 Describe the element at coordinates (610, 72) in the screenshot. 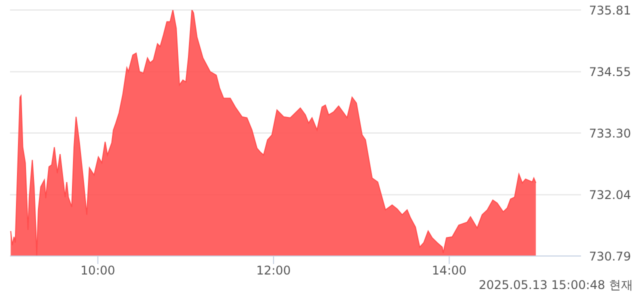

I see `y-tick-label: 734.55` at that location.